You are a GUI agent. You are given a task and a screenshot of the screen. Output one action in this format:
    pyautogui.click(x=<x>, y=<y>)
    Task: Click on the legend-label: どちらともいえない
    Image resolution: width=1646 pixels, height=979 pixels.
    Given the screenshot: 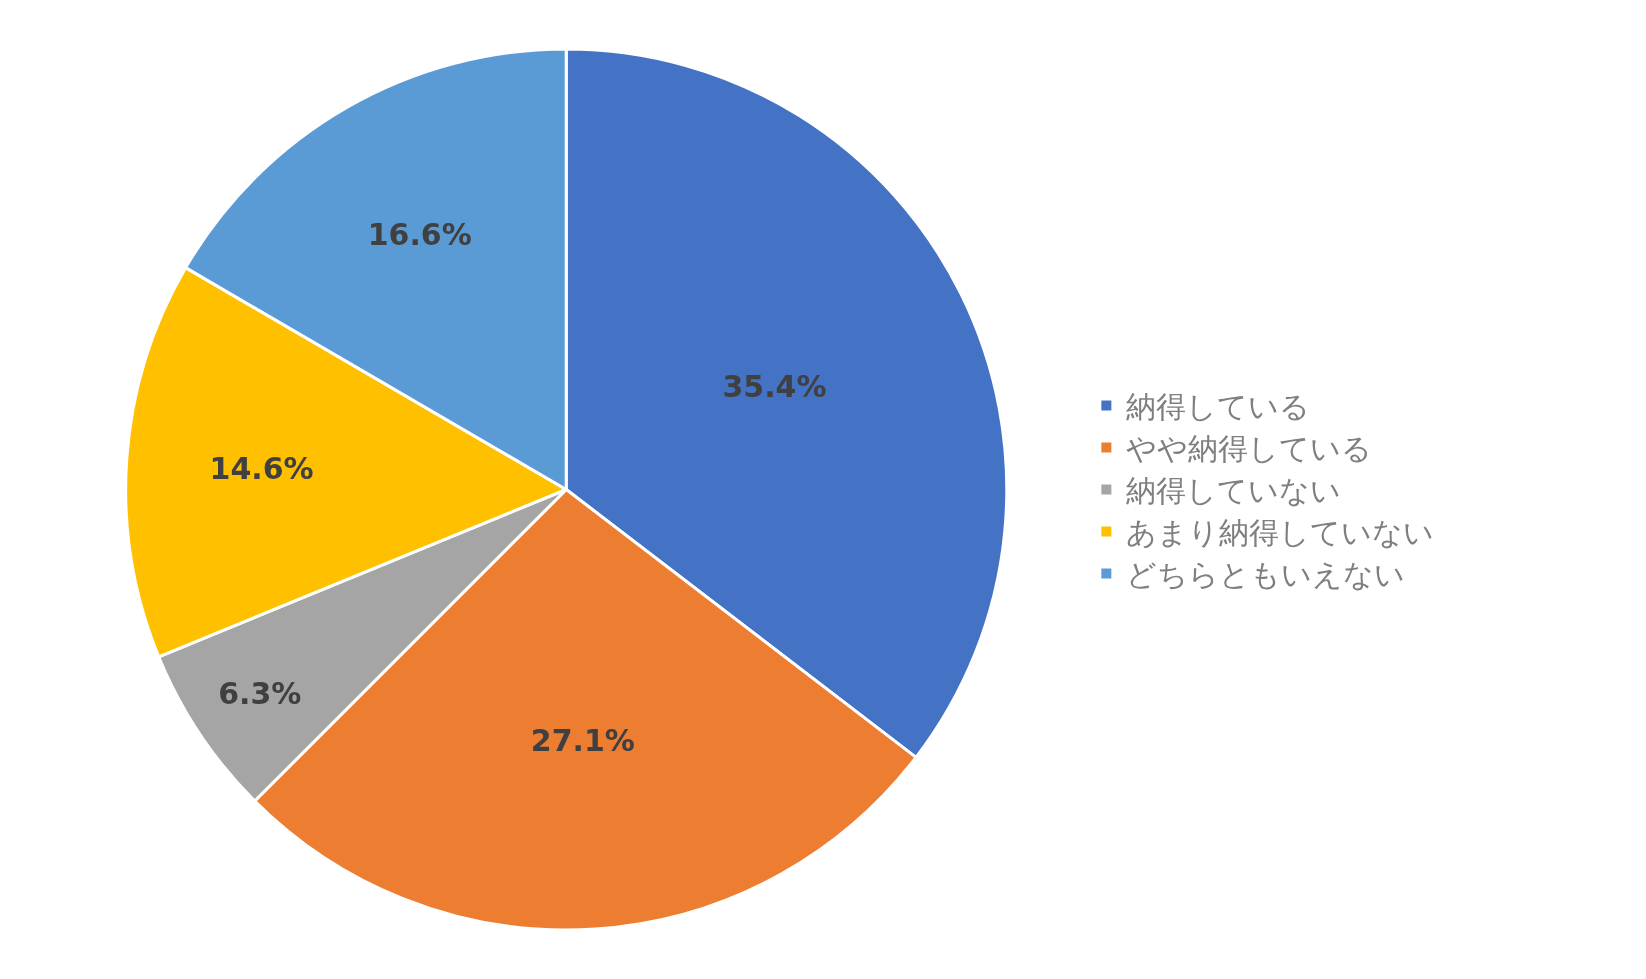 What is the action you would take?
    pyautogui.click(x=1266, y=575)
    